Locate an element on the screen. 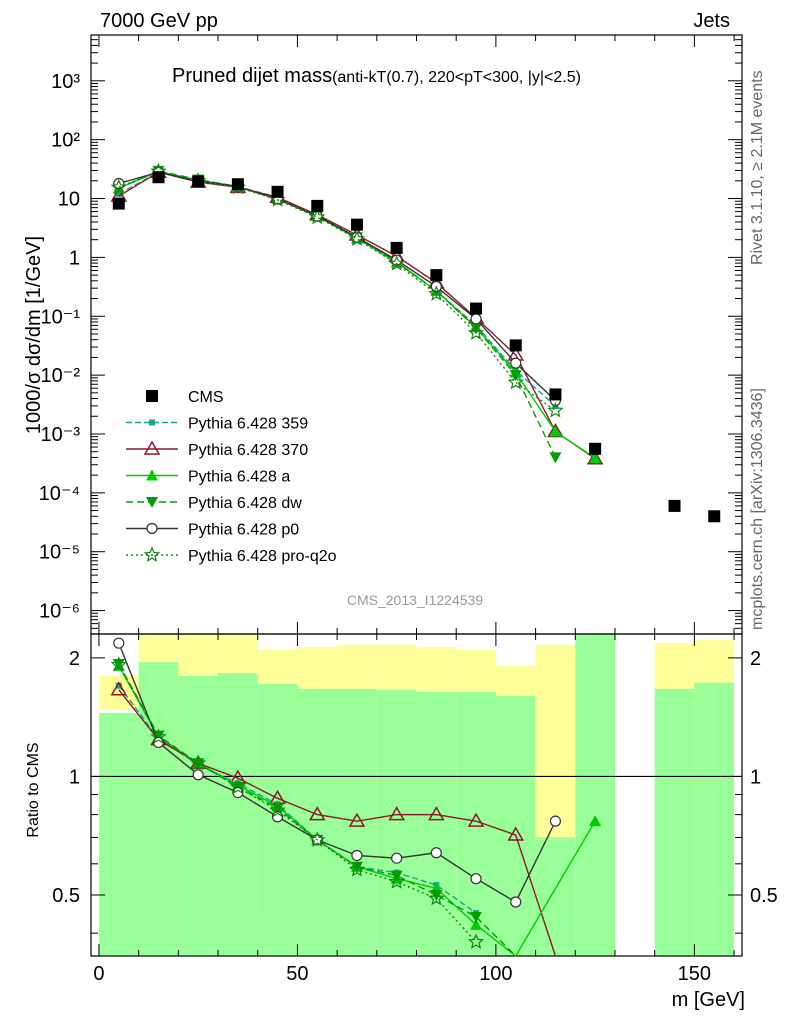  y-tick-label: 10³ is located at coordinates (65, 82).